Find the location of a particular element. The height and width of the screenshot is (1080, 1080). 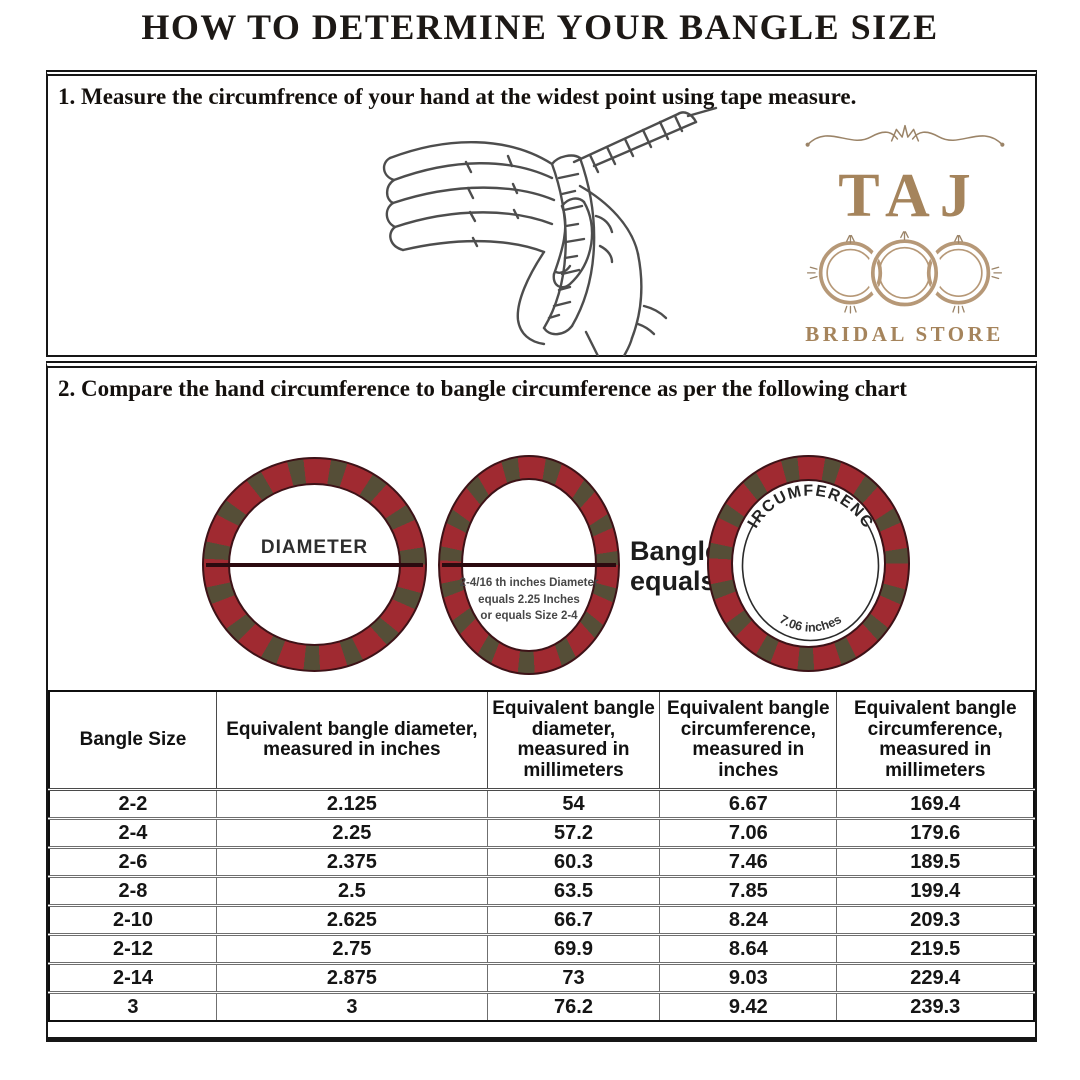

table-row: 2-14 2.875 73 9.03 229.4 is located at coordinates (541, 979).